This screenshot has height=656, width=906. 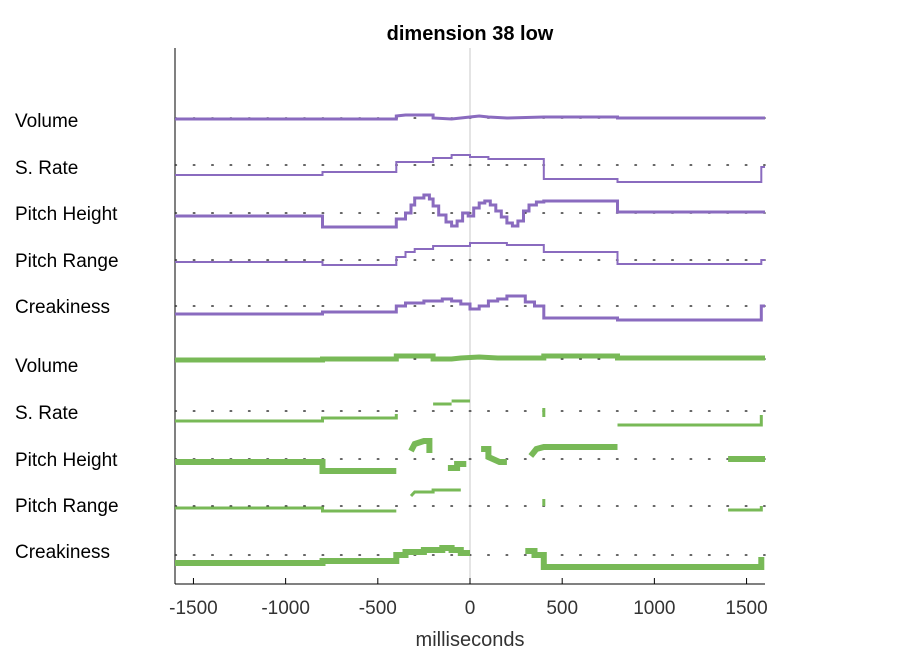 I want to click on x-tick-label: 0, so click(x=470, y=608).